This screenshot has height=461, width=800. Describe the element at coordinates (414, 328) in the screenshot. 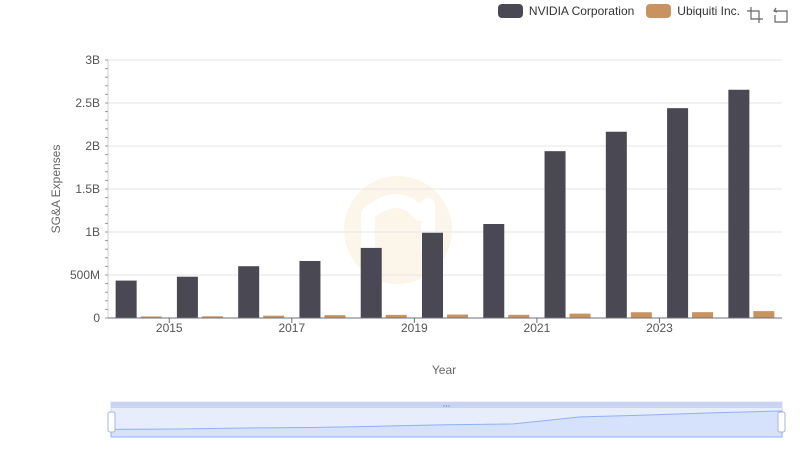

I see `x-tick-label: 2019` at that location.